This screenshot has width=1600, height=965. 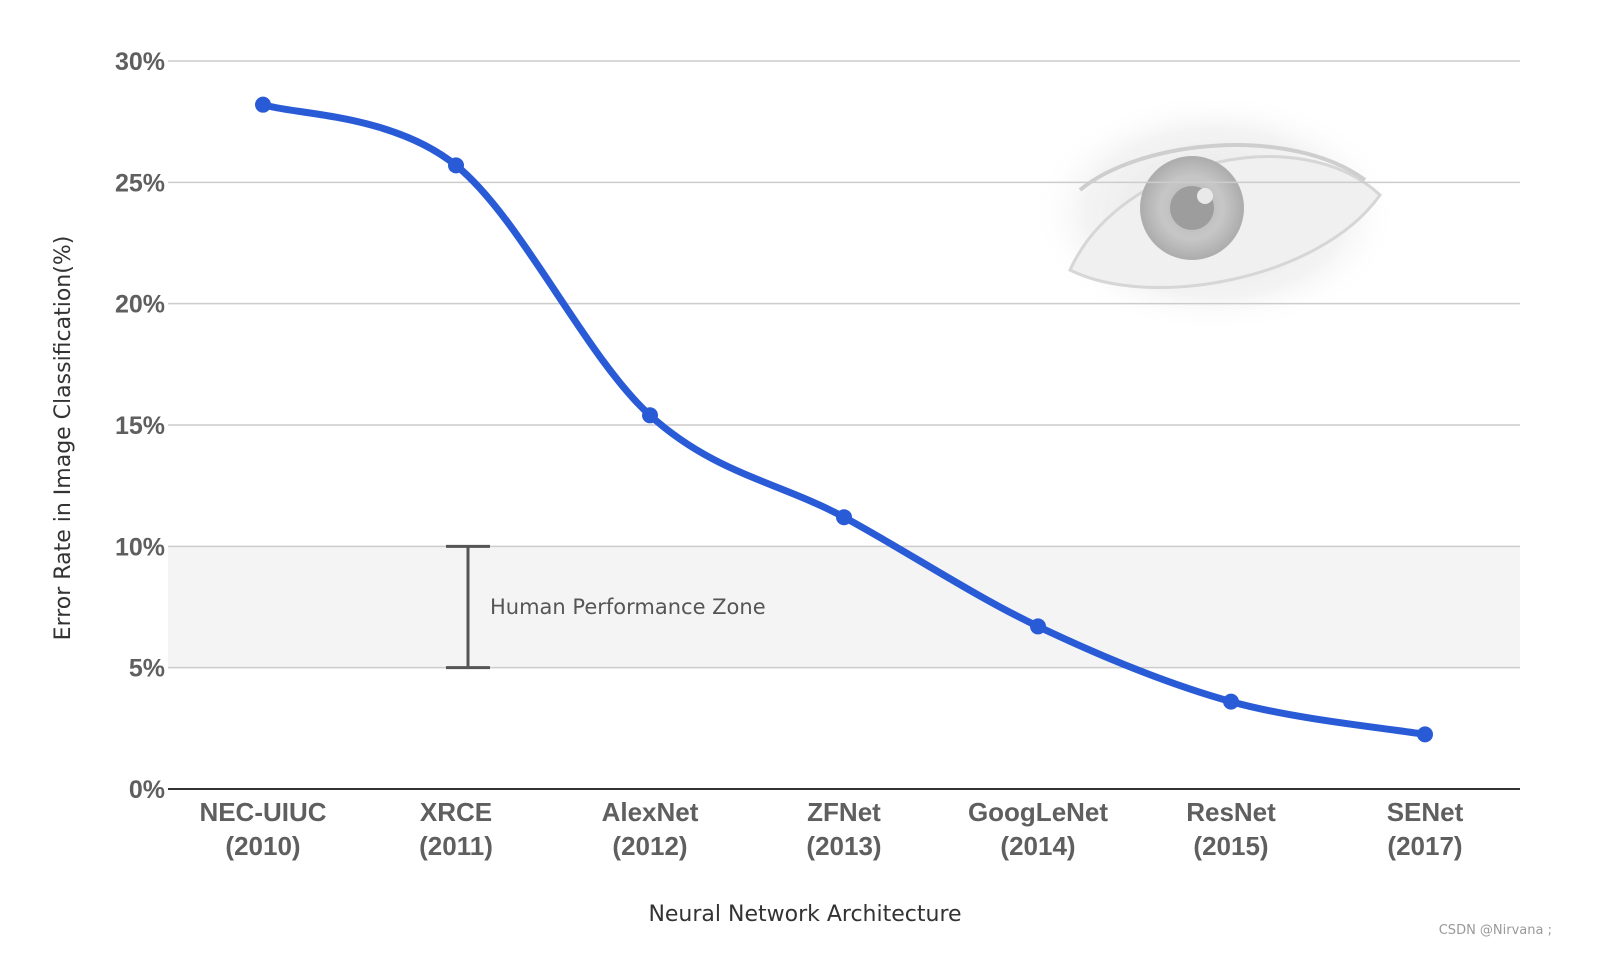 What do you see at coordinates (147, 669) in the screenshot?
I see `y-tick-label: 5%` at bounding box center [147, 669].